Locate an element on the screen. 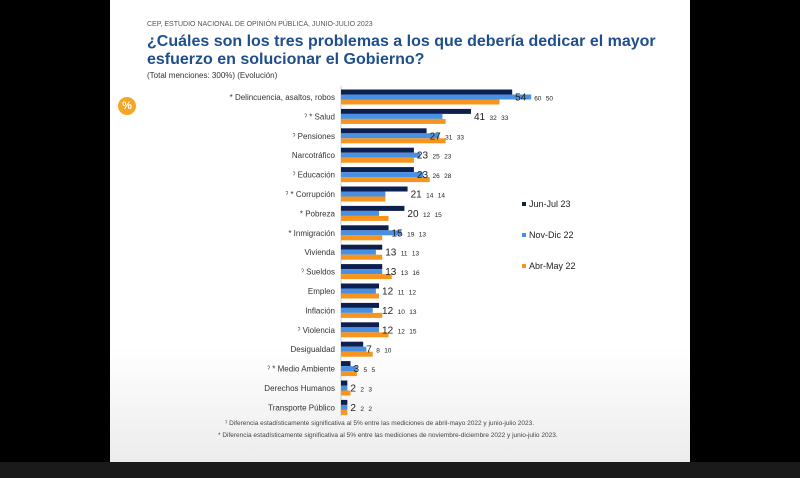 The height and width of the screenshot is (478, 800). category-label: ˀ * Medio Ambiente is located at coordinates (301, 369).